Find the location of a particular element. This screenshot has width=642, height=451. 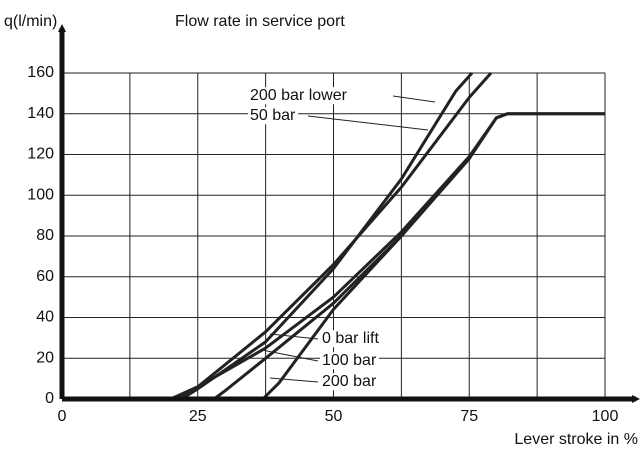

series-label: 200 bar lower is located at coordinates (299, 95).